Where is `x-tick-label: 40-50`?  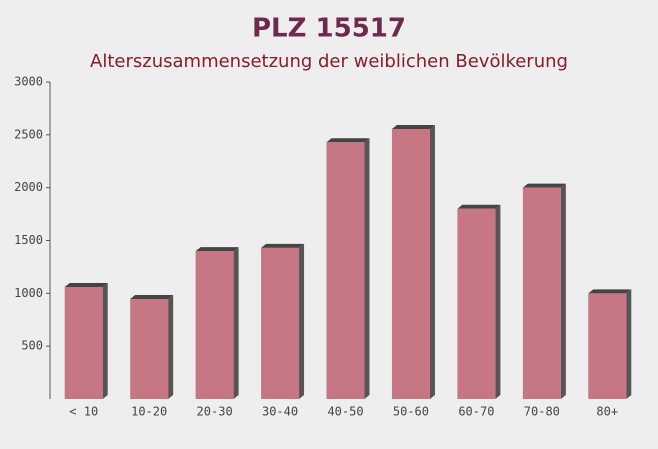 x-tick-label: 40-50 is located at coordinates (345, 412).